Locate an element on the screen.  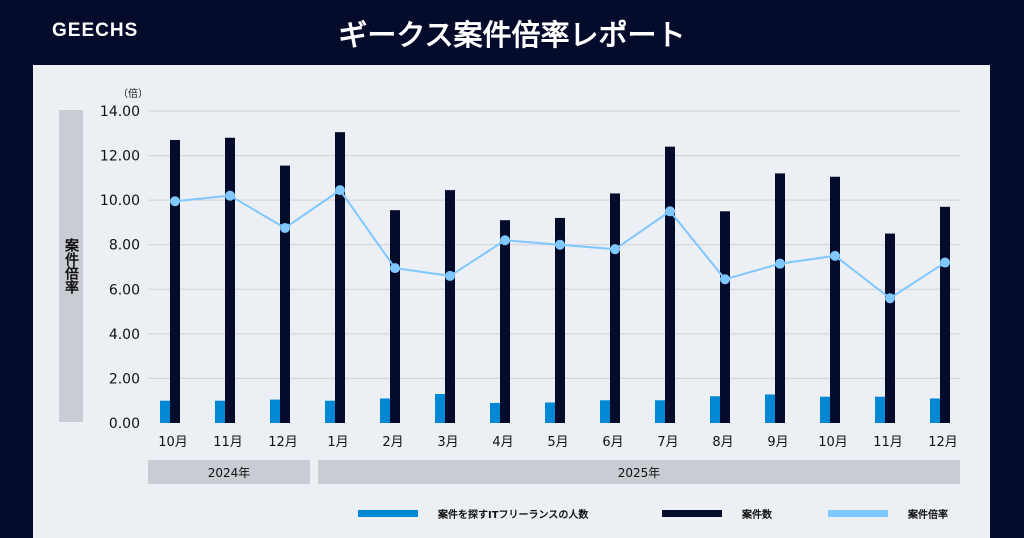
year-2025: 2025年 is located at coordinates (639, 472).